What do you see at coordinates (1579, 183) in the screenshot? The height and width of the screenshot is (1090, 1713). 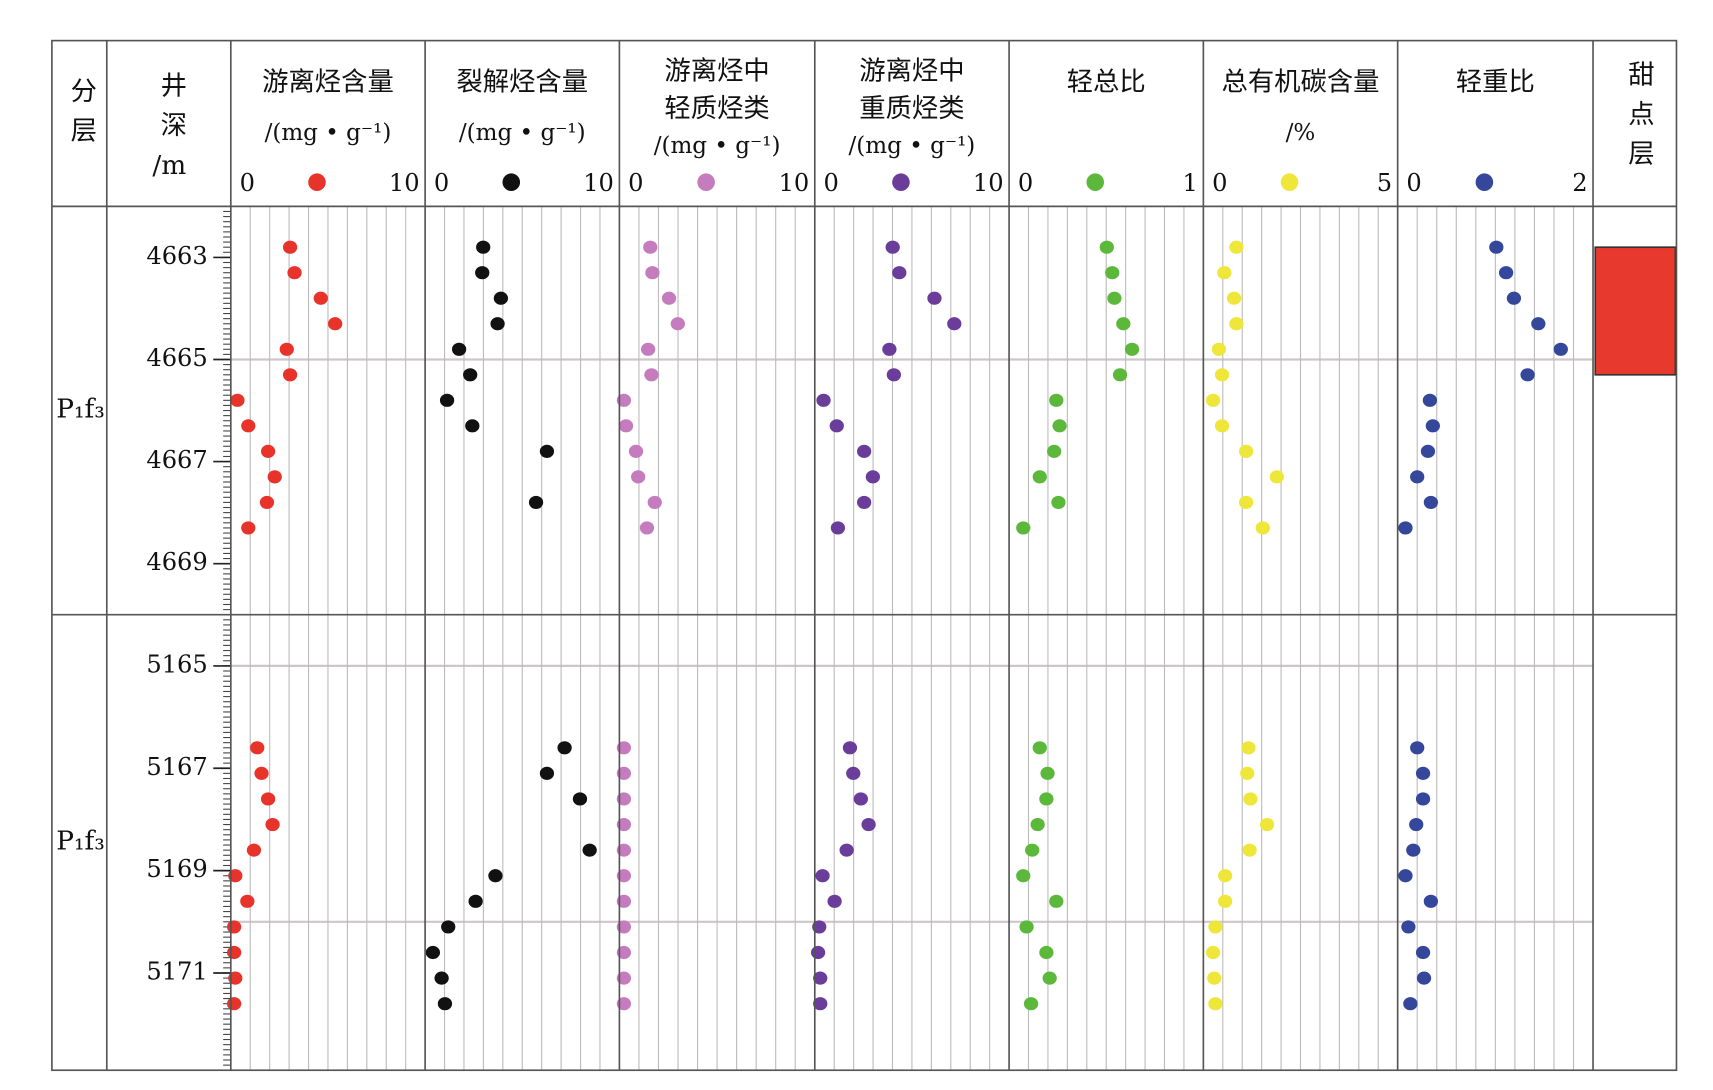 I see `x-tick-label: 2` at bounding box center [1579, 183].